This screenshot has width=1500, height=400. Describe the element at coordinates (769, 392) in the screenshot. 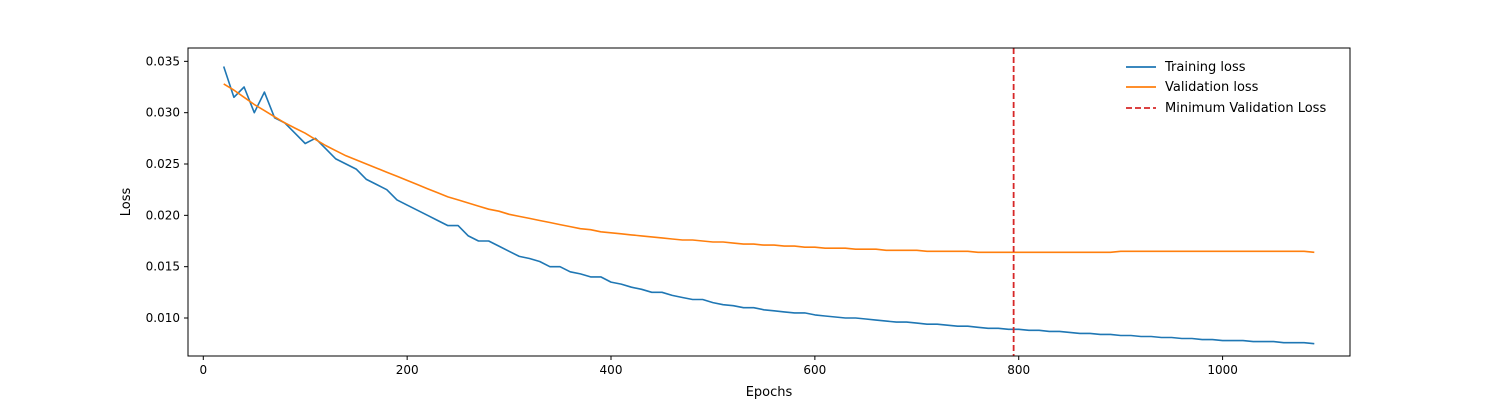

I see `x-axis-label: Epochs` at that location.